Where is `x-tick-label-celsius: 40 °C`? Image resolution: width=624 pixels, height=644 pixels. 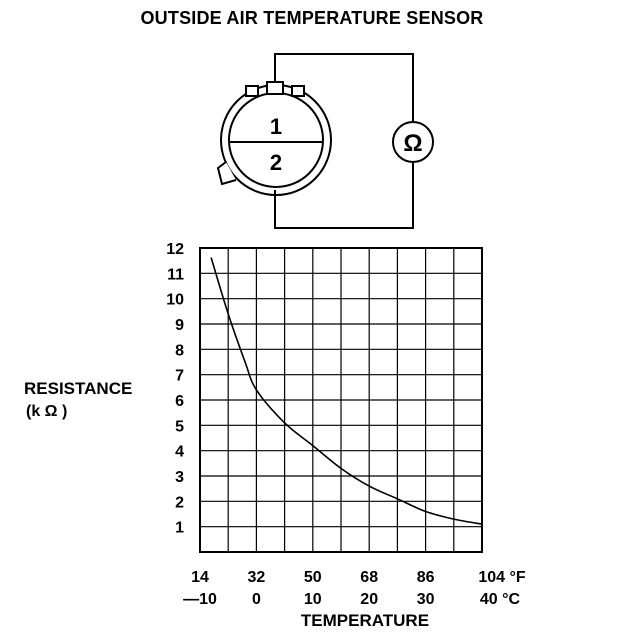 x-tick-label-celsius: 40 °C is located at coordinates (500, 599).